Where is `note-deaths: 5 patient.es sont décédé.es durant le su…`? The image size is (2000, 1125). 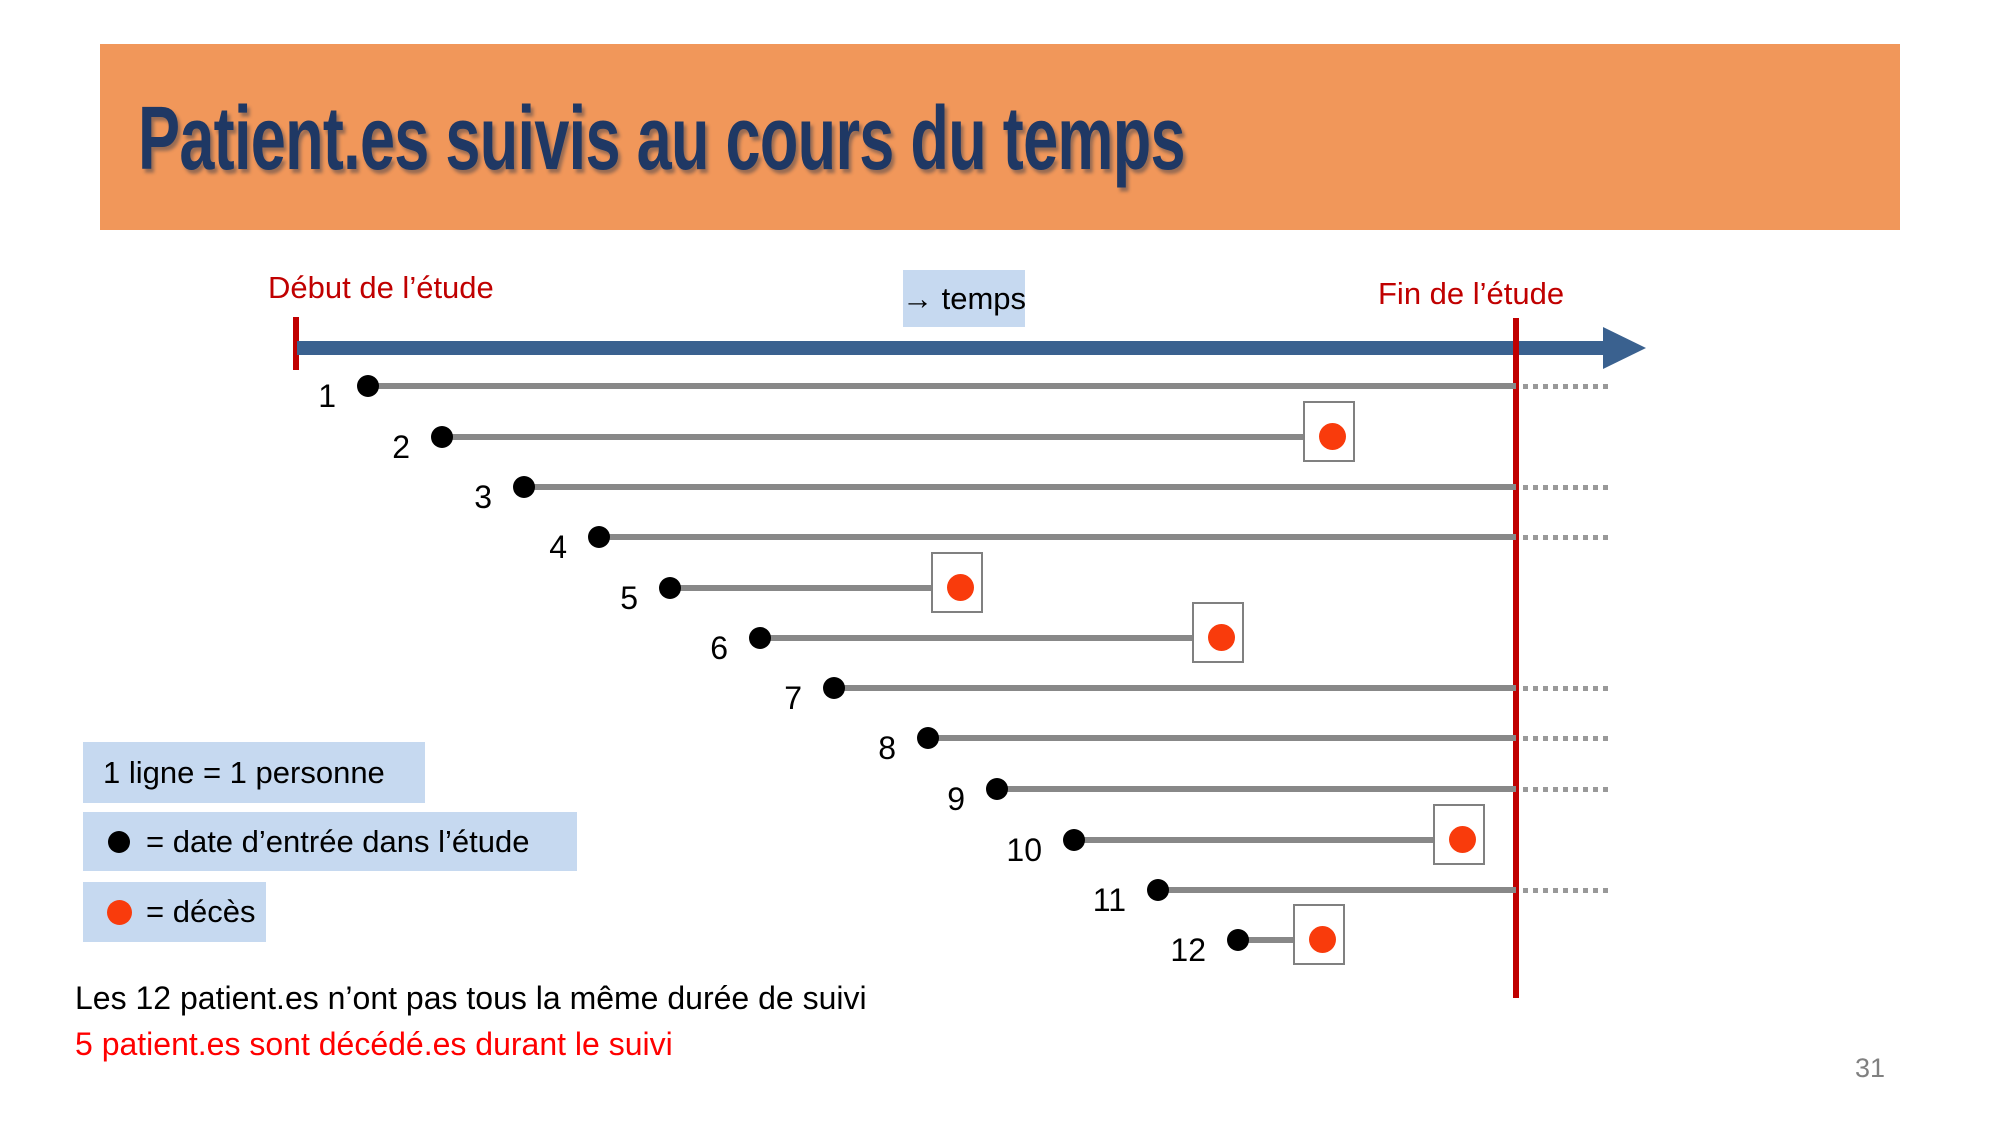
note-deaths: 5 patient.es sont décédé.es durant le su… is located at coordinates (374, 1044).